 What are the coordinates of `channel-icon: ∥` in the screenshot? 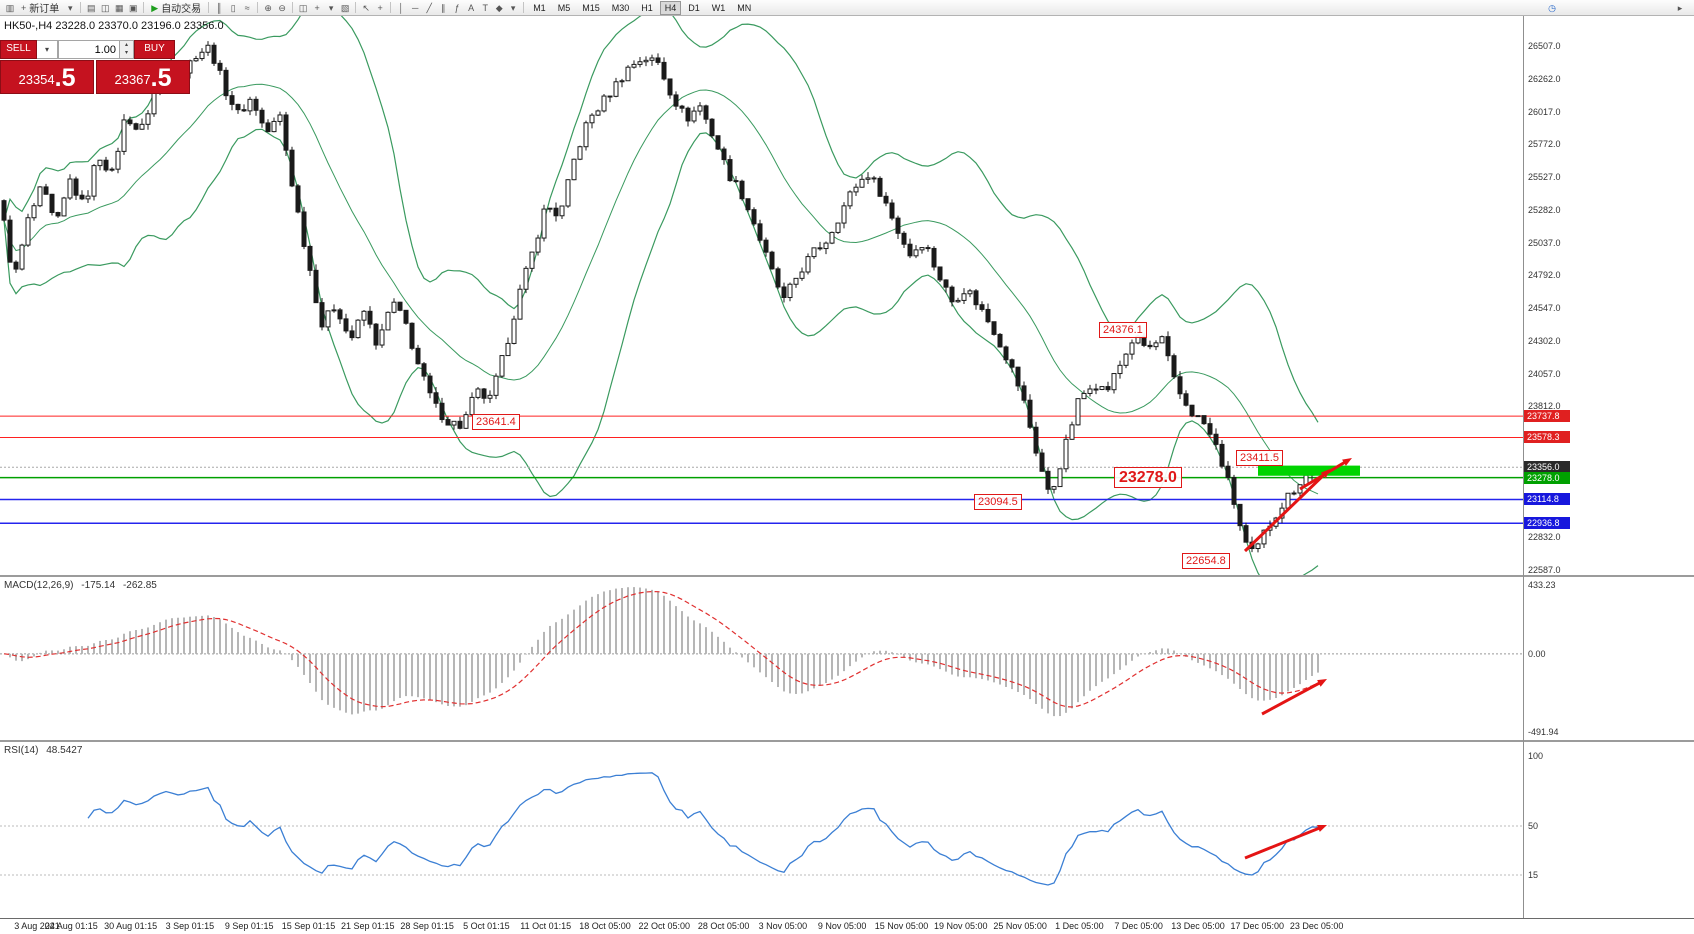 It's located at (443, 7).